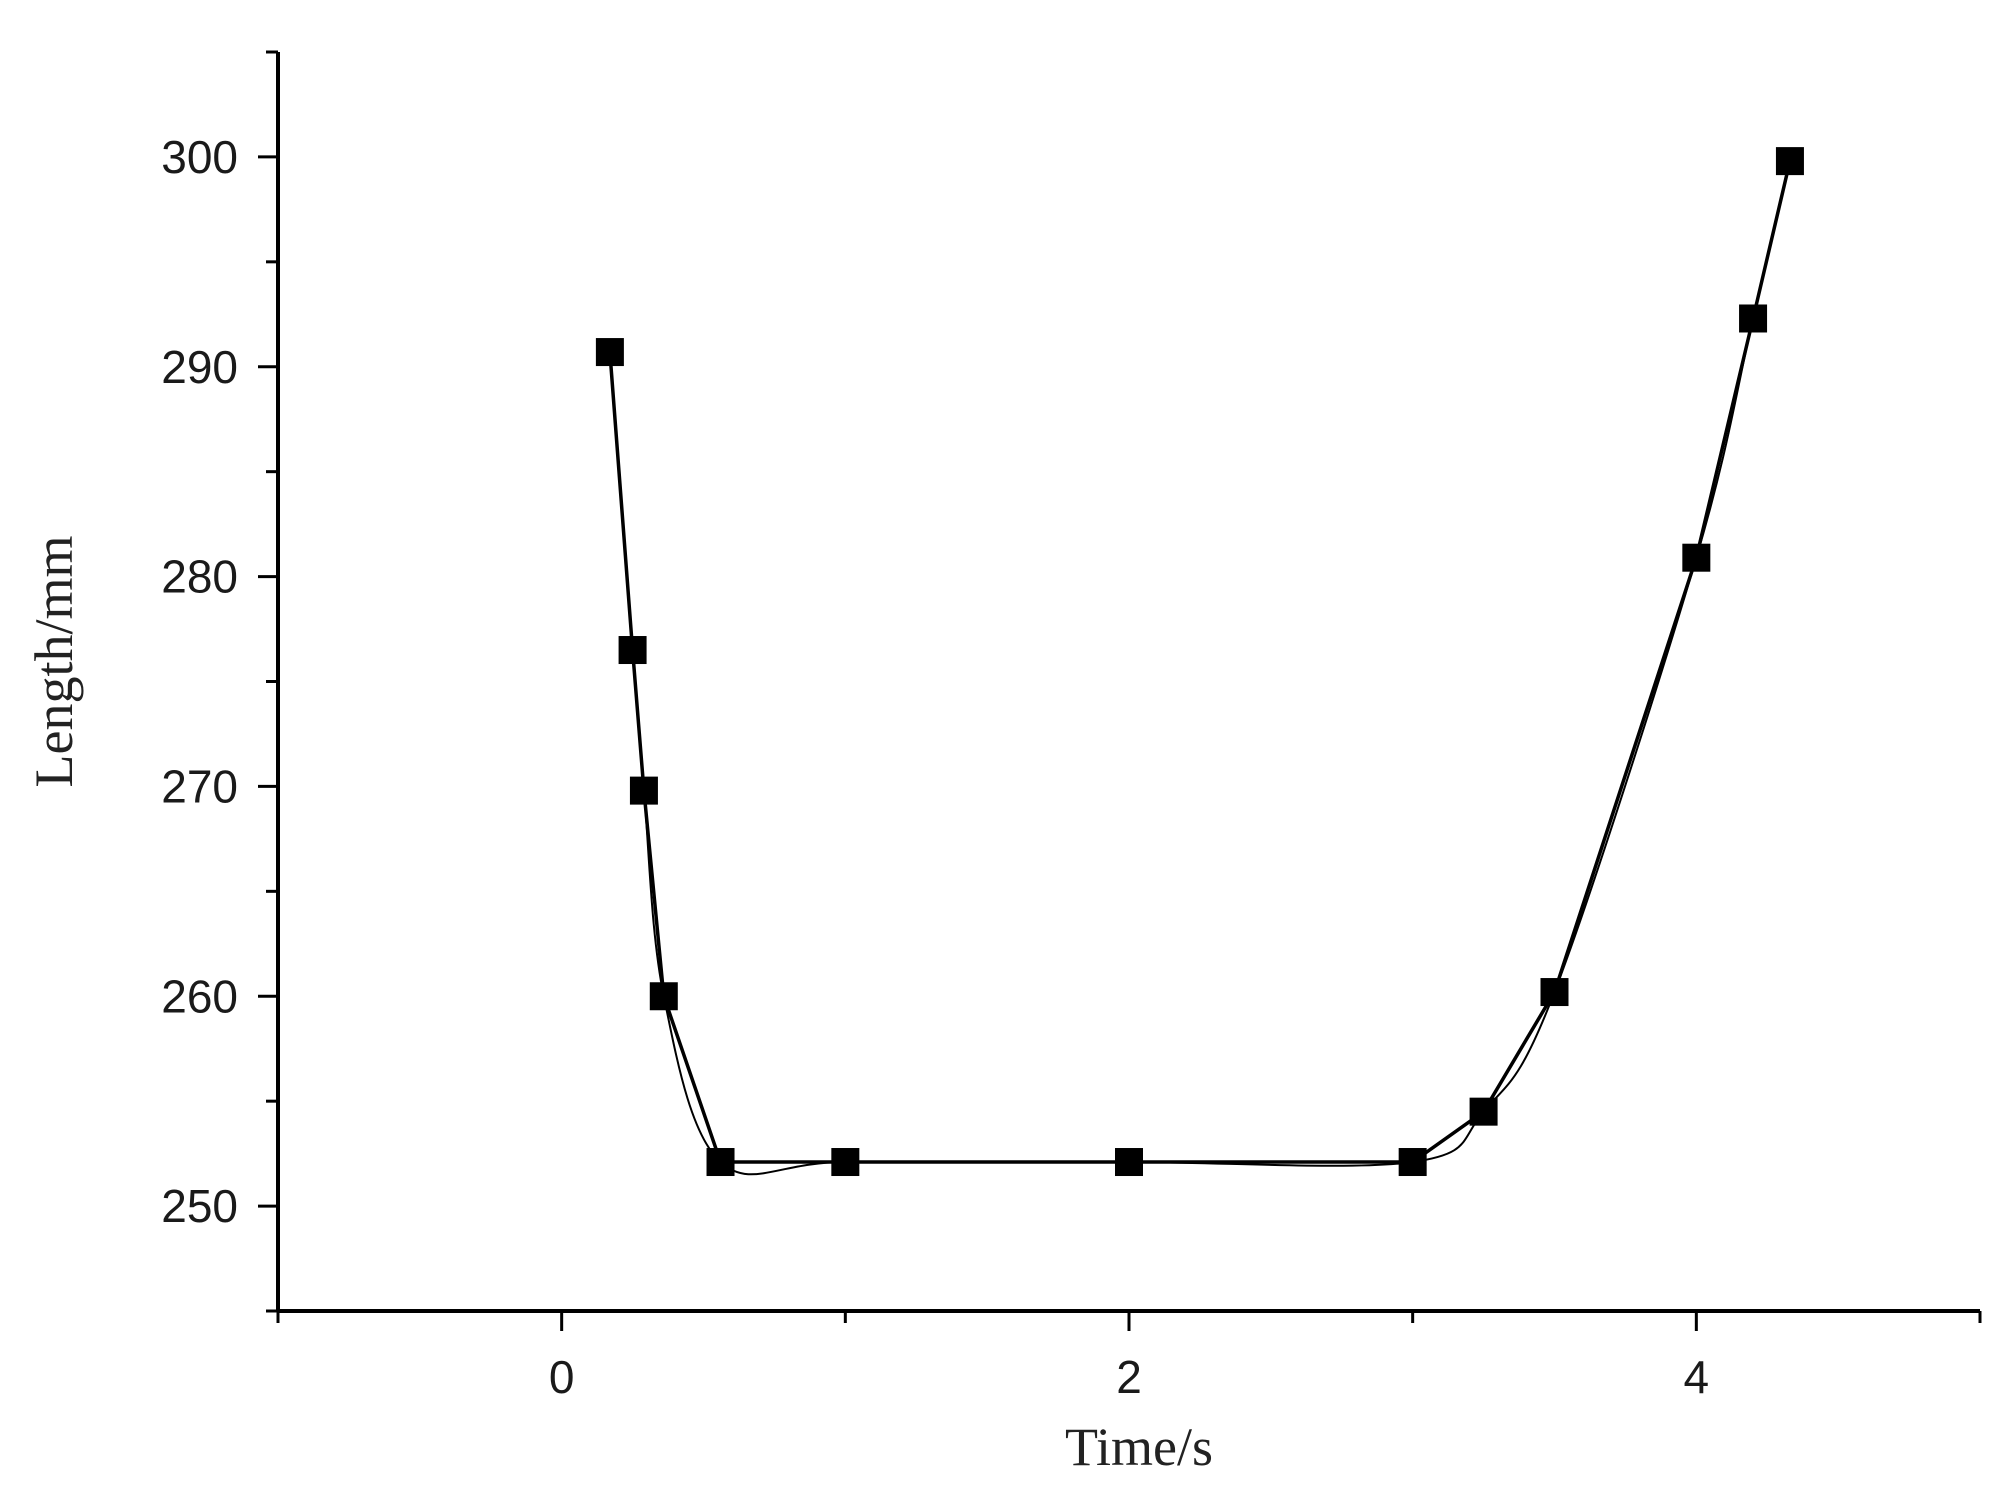 The image size is (2015, 1511). What do you see at coordinates (1129, 1377) in the screenshot?
I see `x-tick-label-2: 2` at bounding box center [1129, 1377].